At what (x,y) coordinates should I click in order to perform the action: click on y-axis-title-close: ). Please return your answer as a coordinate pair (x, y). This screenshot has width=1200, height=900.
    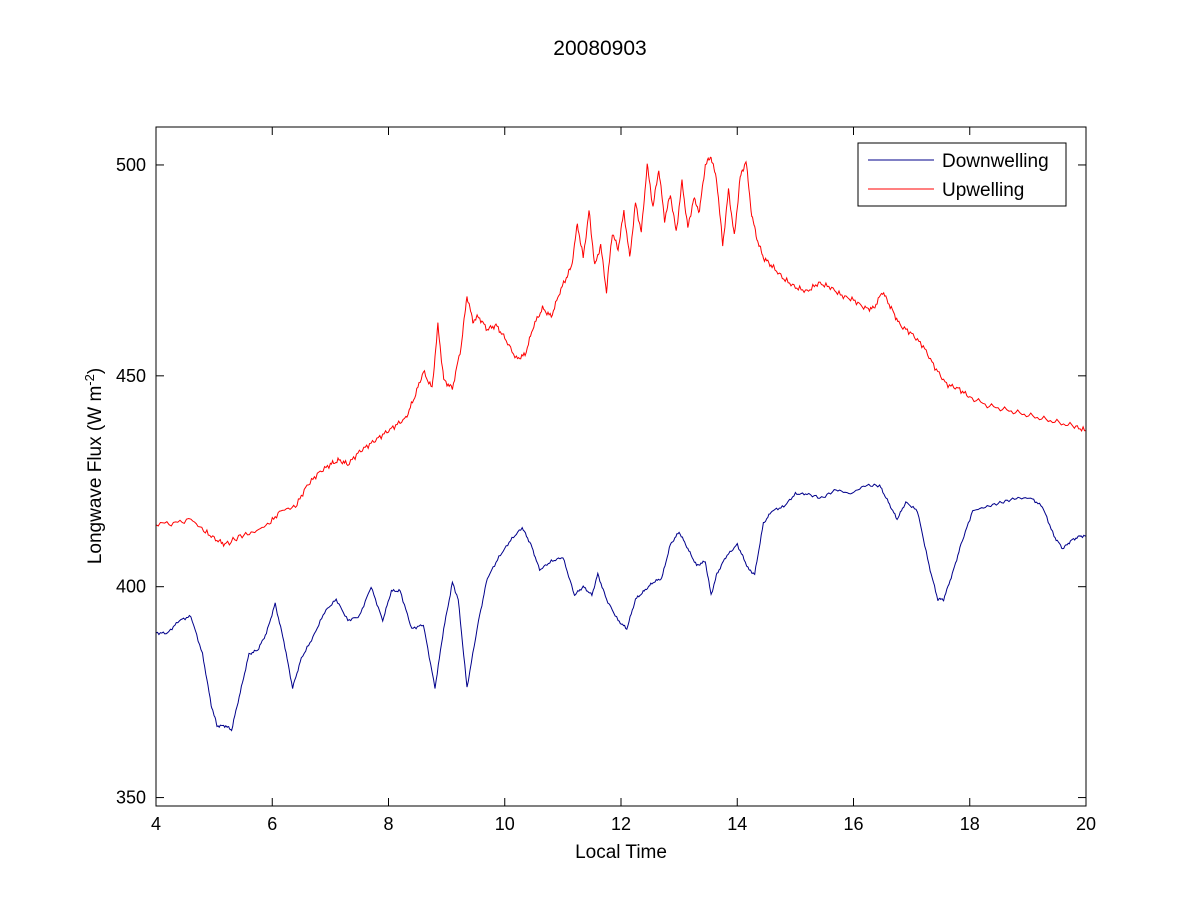
    Looking at the image, I should click on (95, 371).